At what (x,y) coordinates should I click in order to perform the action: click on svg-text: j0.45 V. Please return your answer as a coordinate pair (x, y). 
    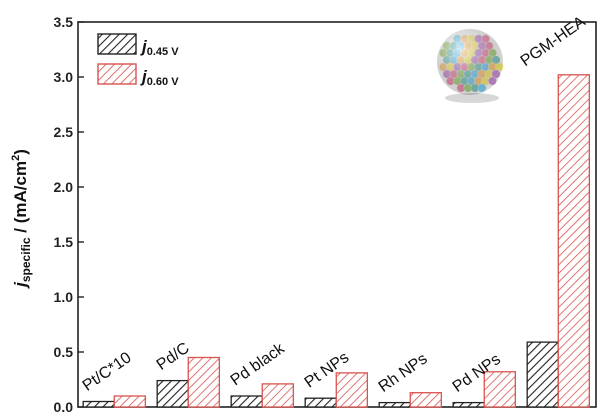
    Looking at the image, I should click on (159, 47).